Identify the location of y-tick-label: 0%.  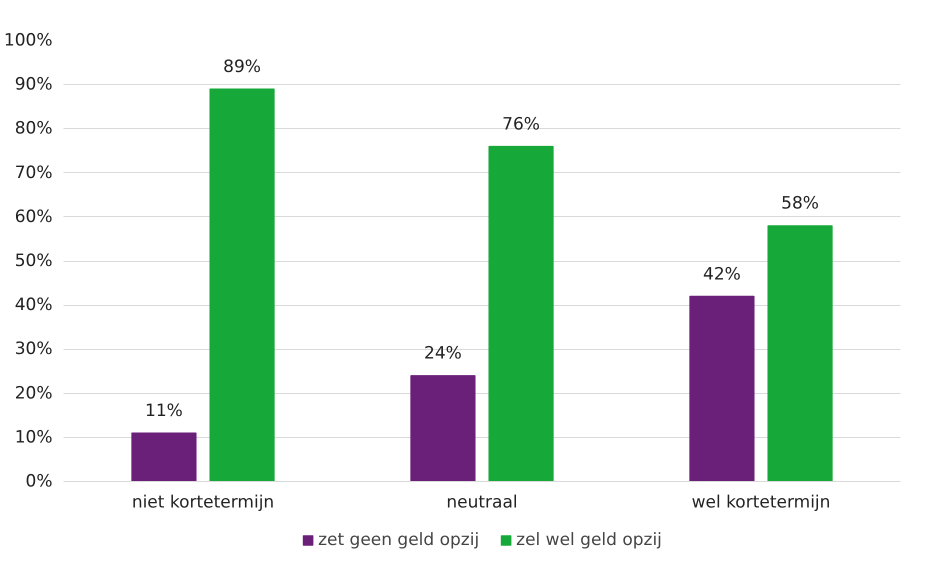
(39, 482).